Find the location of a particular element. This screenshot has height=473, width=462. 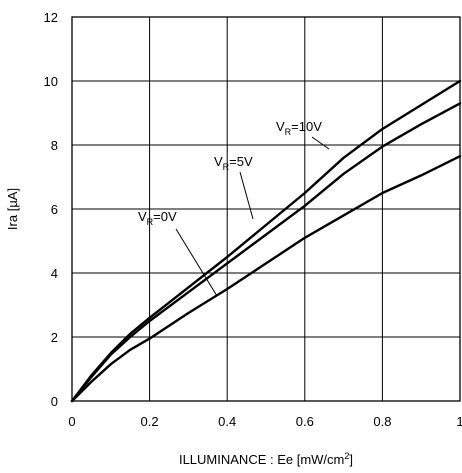

y-tick-label: 10 is located at coordinates (51, 81).